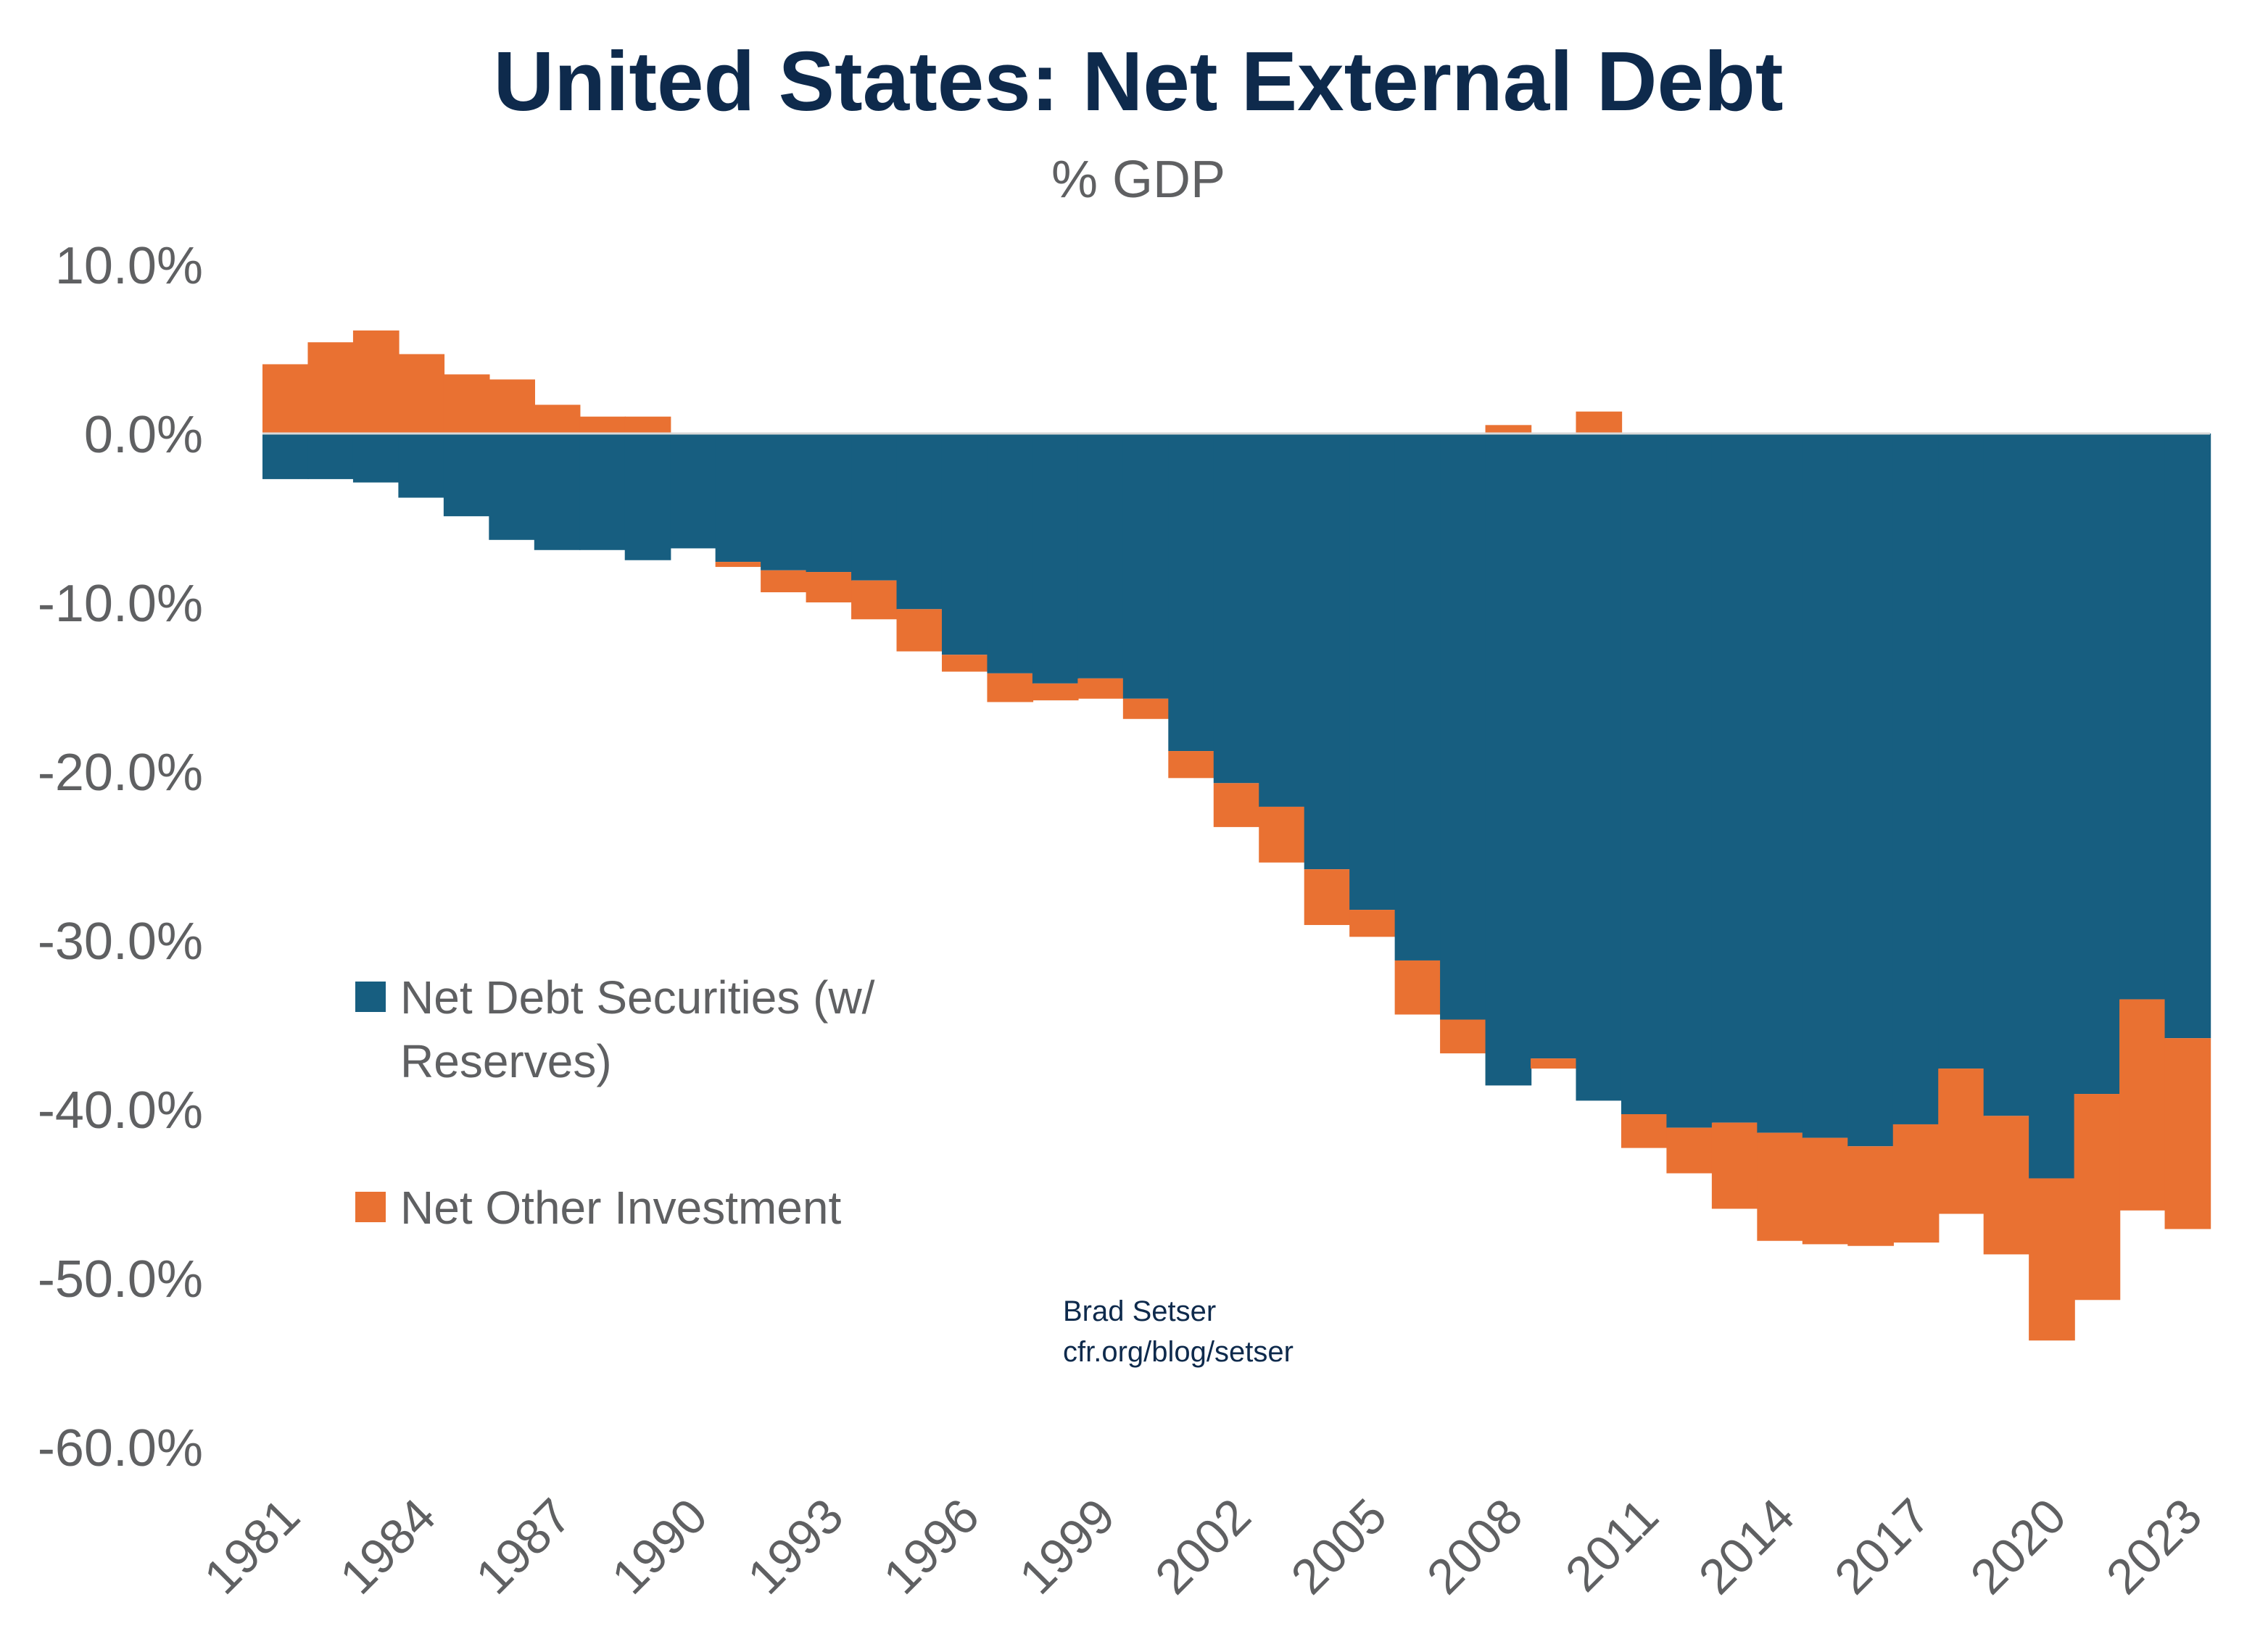 This screenshot has height=1647, width=2268. Describe the element at coordinates (738, 565) in the screenshot. I see `bar-net-other-investment-1991` at that location.